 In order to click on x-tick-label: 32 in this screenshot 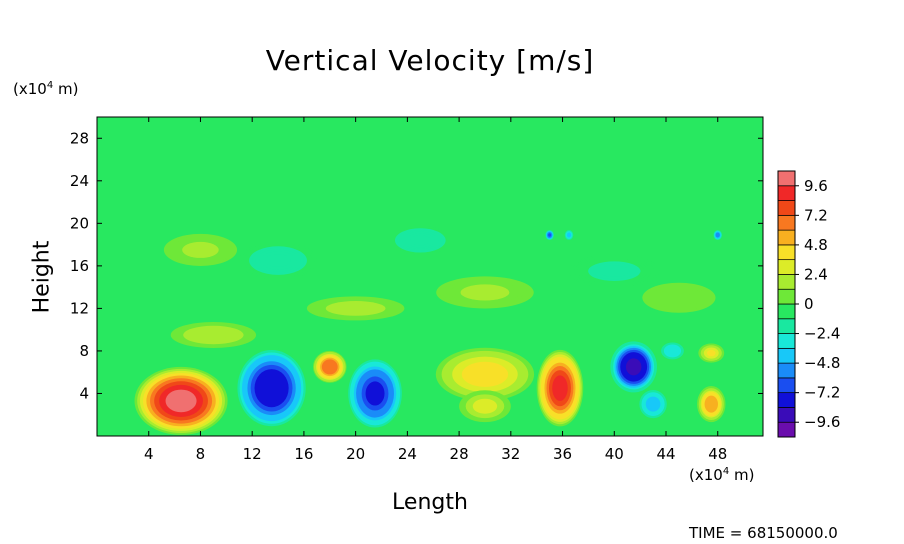, I will do `click(510, 454)`.